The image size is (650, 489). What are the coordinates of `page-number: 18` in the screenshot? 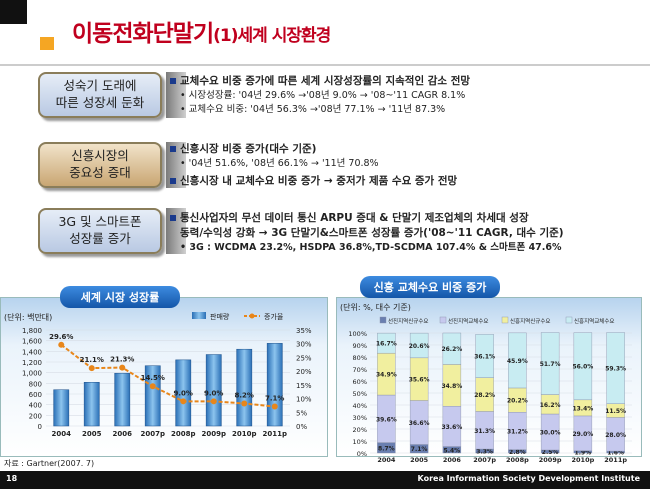 It's located at (12, 478).